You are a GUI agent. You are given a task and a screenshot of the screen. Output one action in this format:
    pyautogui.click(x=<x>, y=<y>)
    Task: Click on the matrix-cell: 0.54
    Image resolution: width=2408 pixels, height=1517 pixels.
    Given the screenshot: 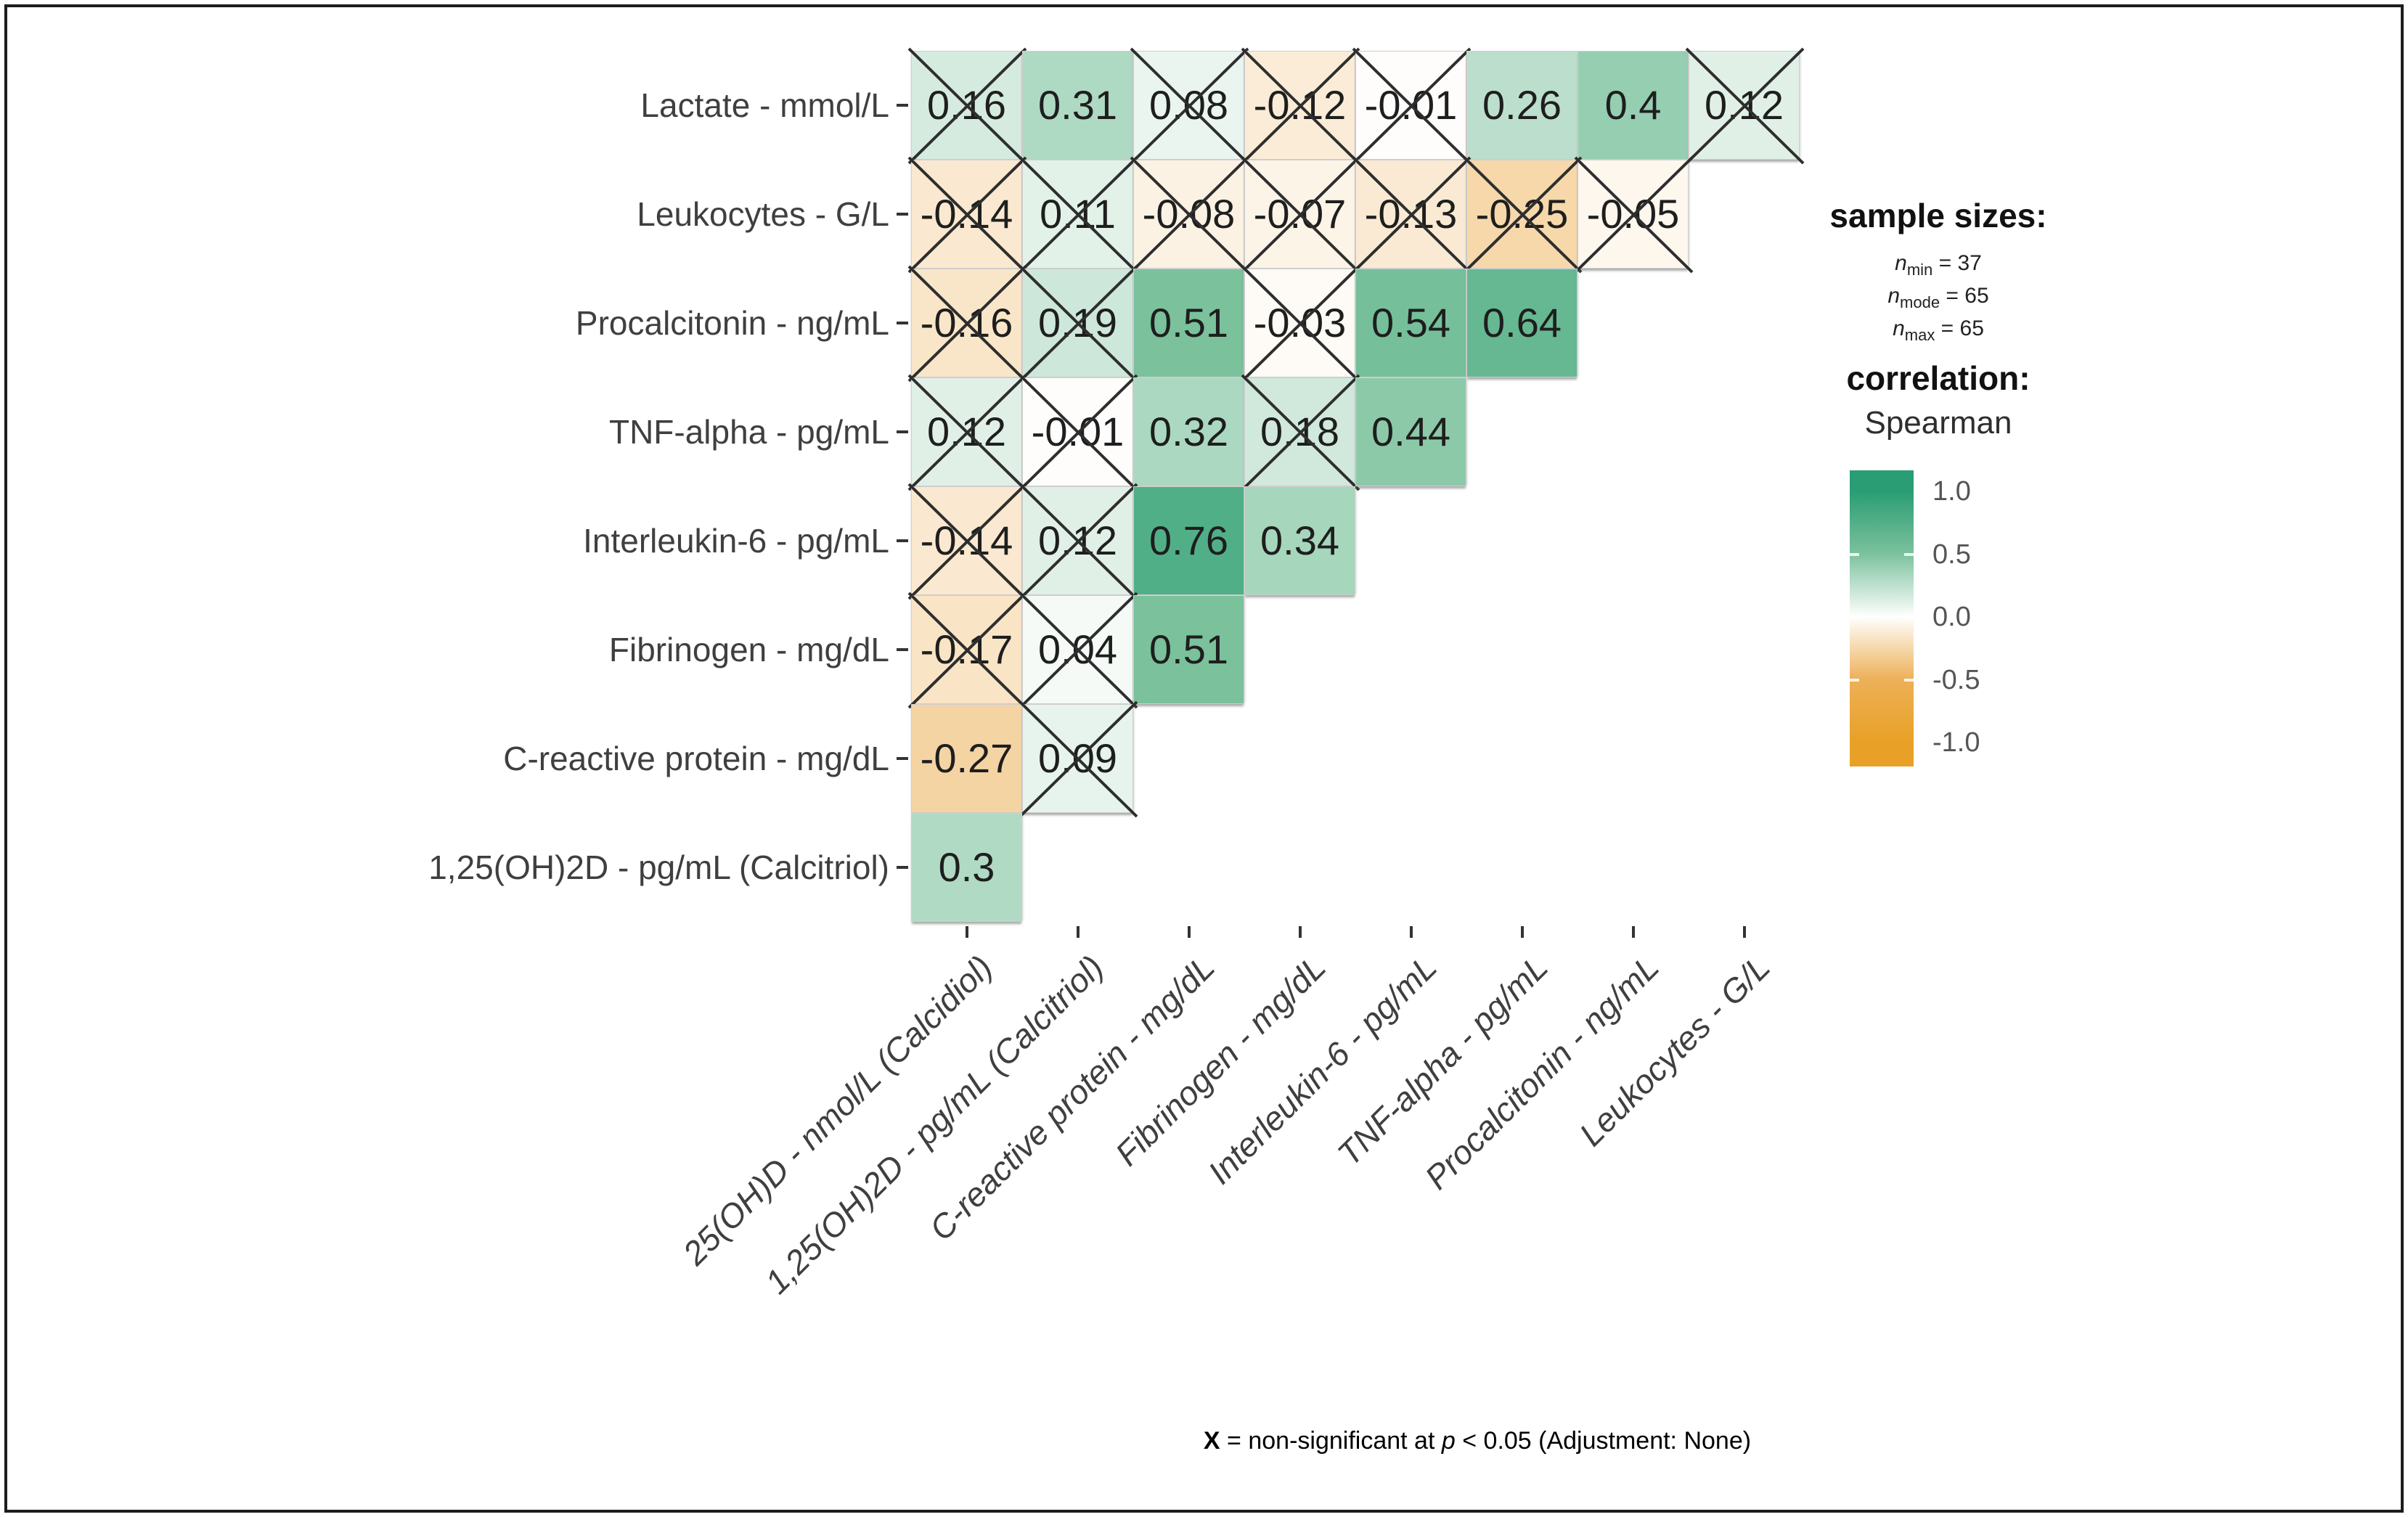 What is the action you would take?
    pyautogui.click(x=1410, y=323)
    